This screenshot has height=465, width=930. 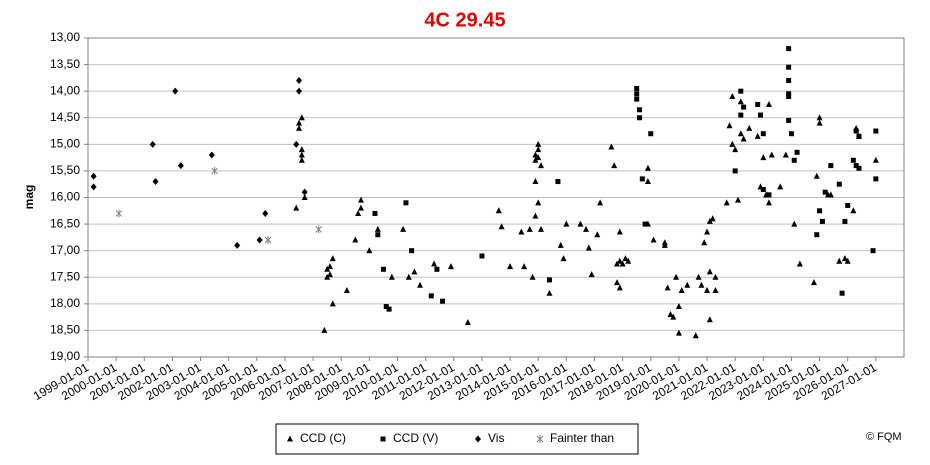 What do you see at coordinates (457, 439) in the screenshot?
I see `legend-box` at bounding box center [457, 439].